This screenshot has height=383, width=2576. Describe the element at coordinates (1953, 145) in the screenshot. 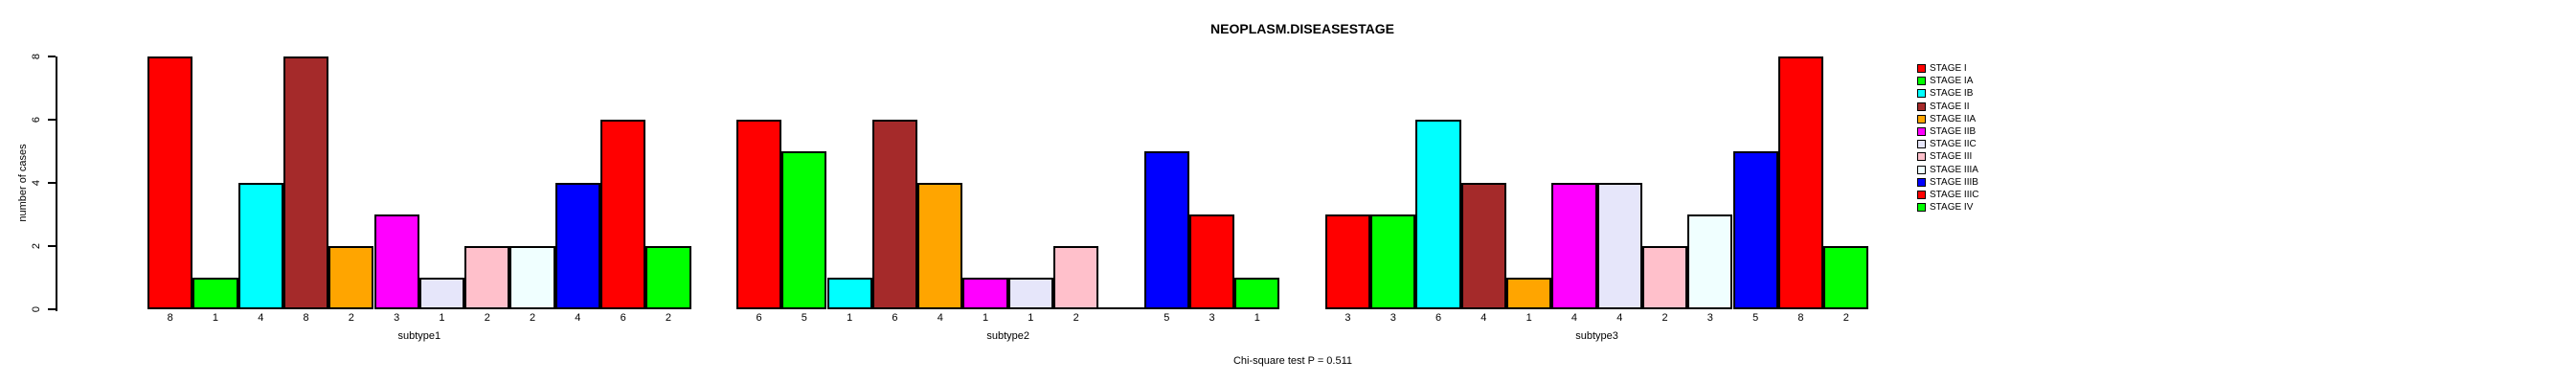

I see `legend-label: STAGE IIC` at that location.